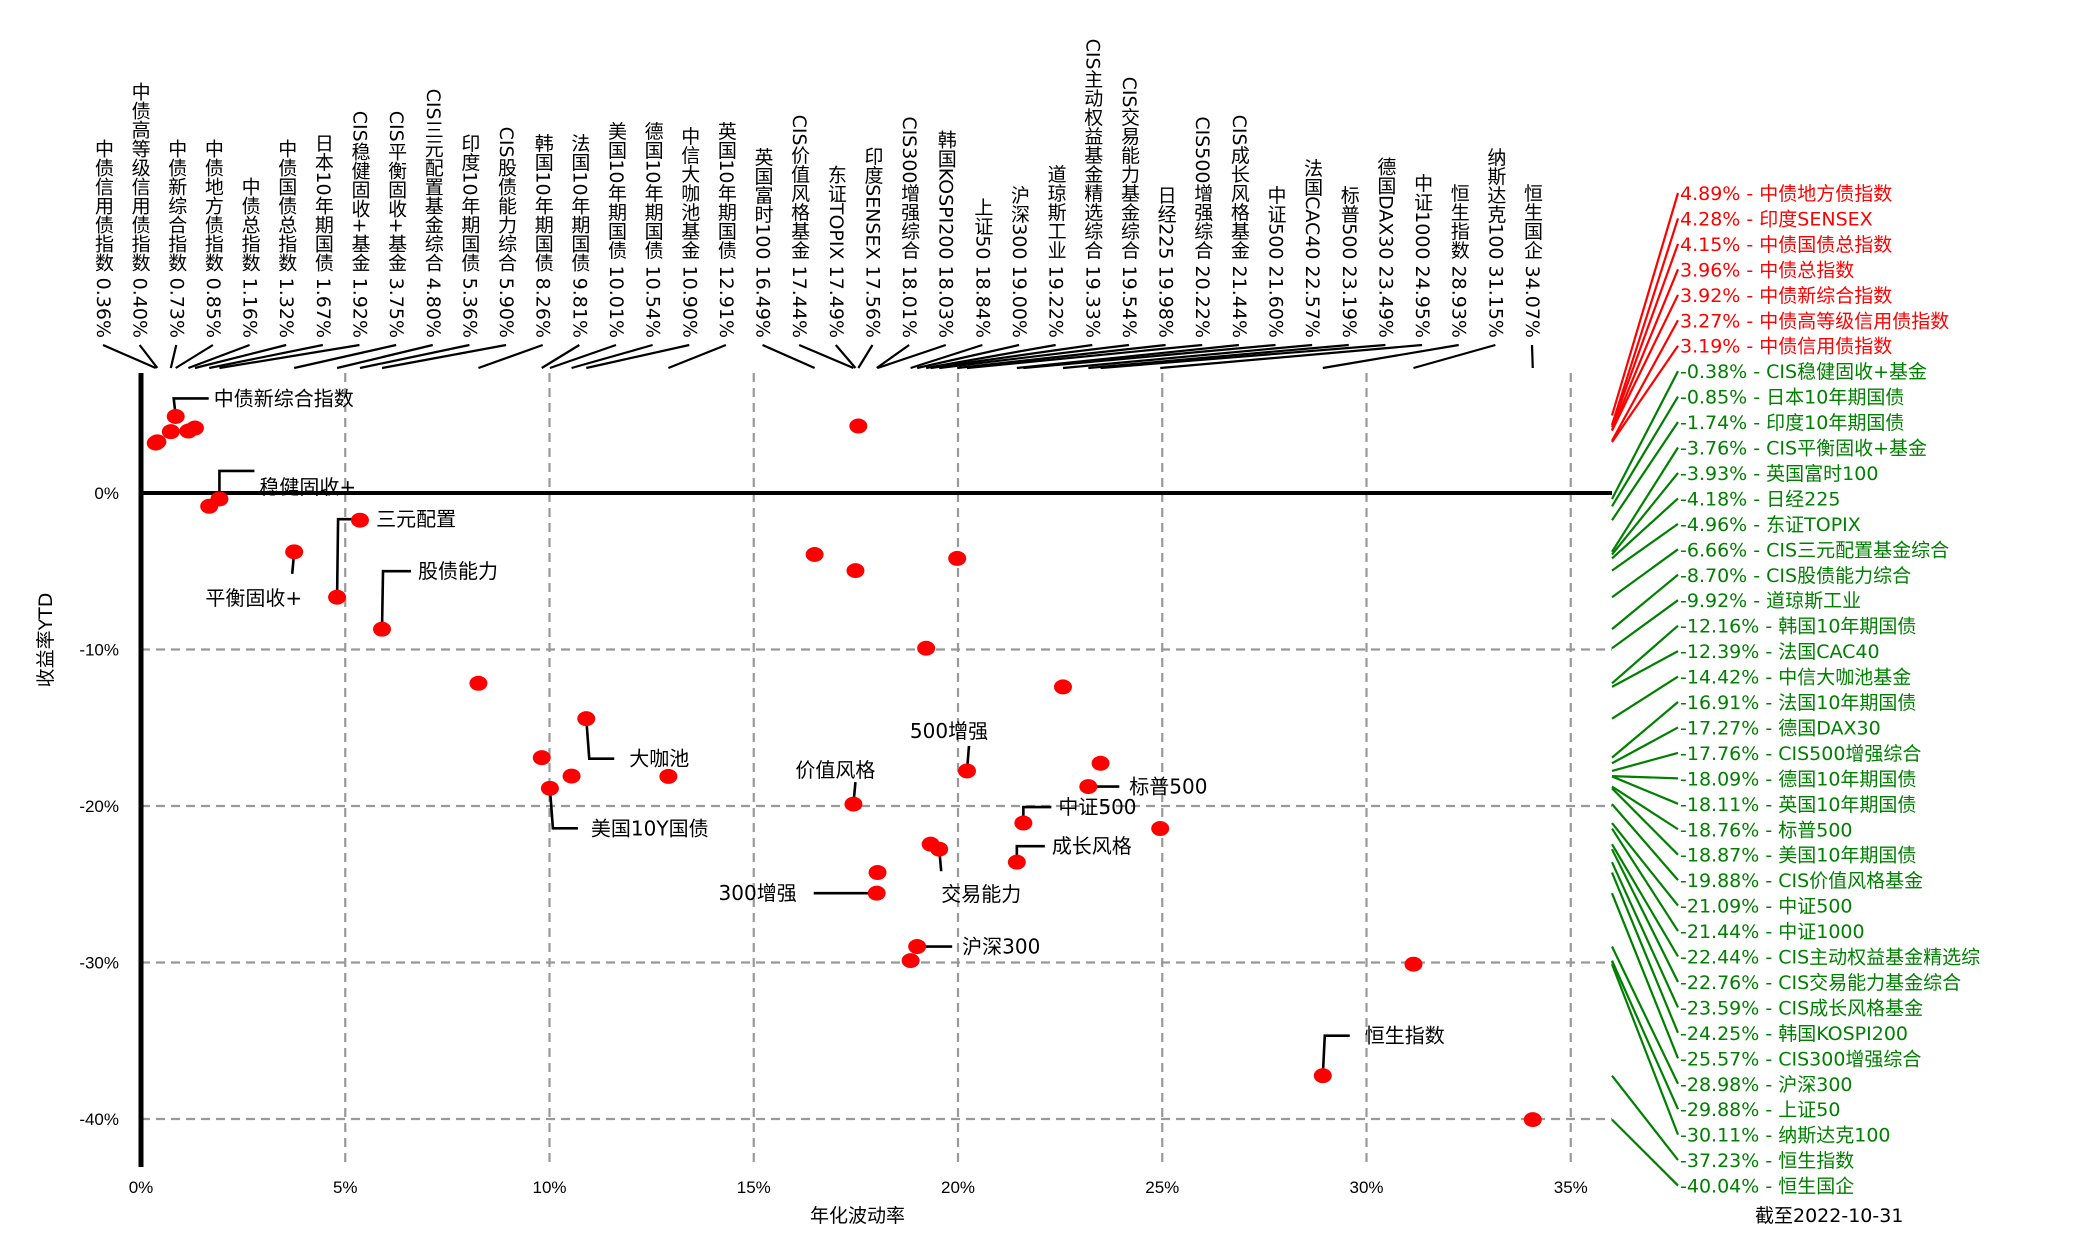  I want to click on x-tick-label: 5%, so click(345, 1187).